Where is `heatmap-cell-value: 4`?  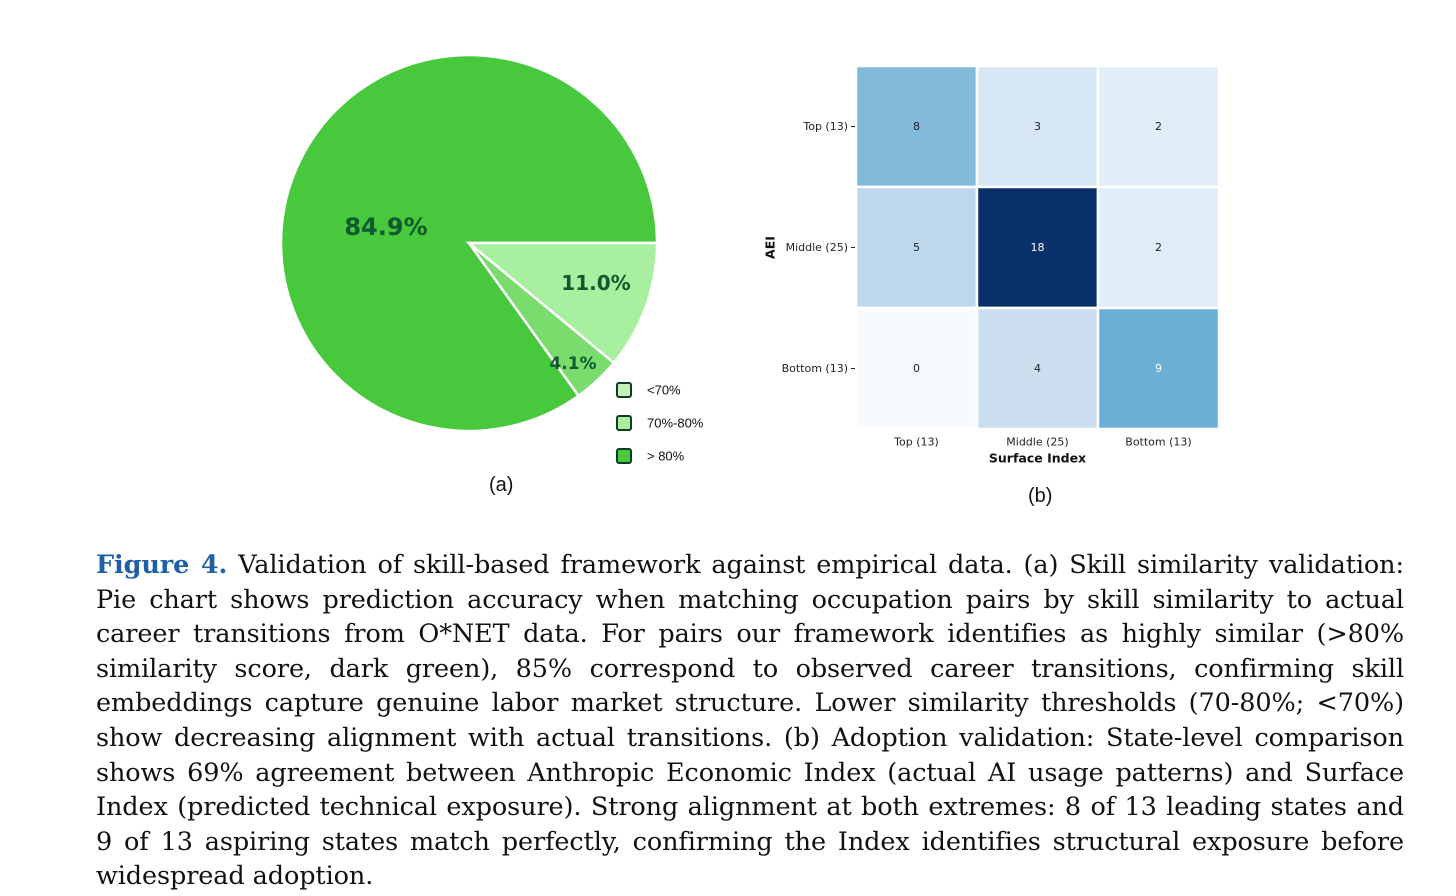 heatmap-cell-value: 4 is located at coordinates (1037, 368).